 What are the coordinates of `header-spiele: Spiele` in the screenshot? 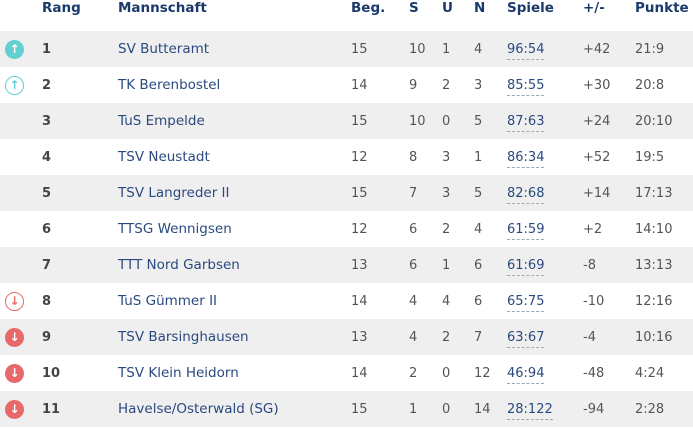 It's located at (530, 8).